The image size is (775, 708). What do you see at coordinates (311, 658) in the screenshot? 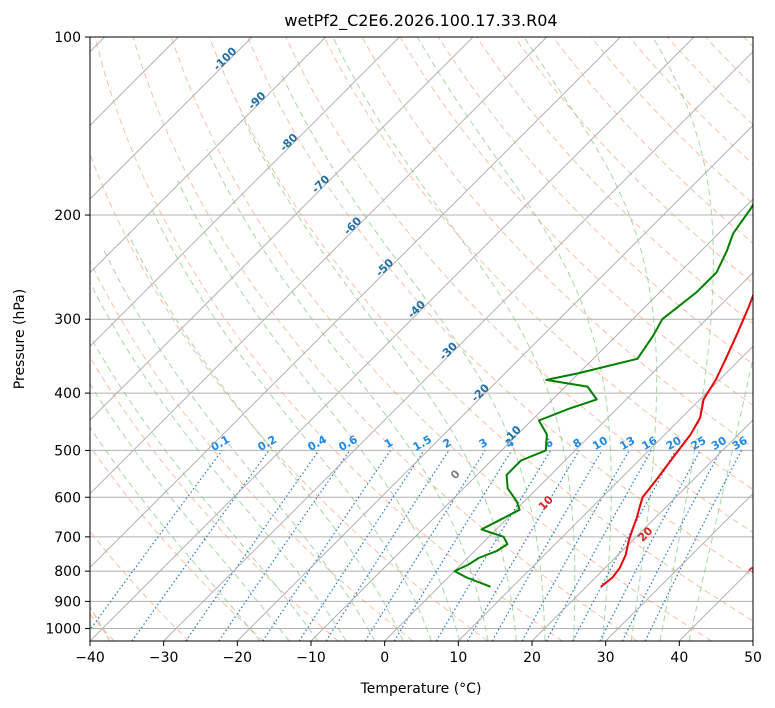
I see `x-tick-label: −10` at bounding box center [311, 658].